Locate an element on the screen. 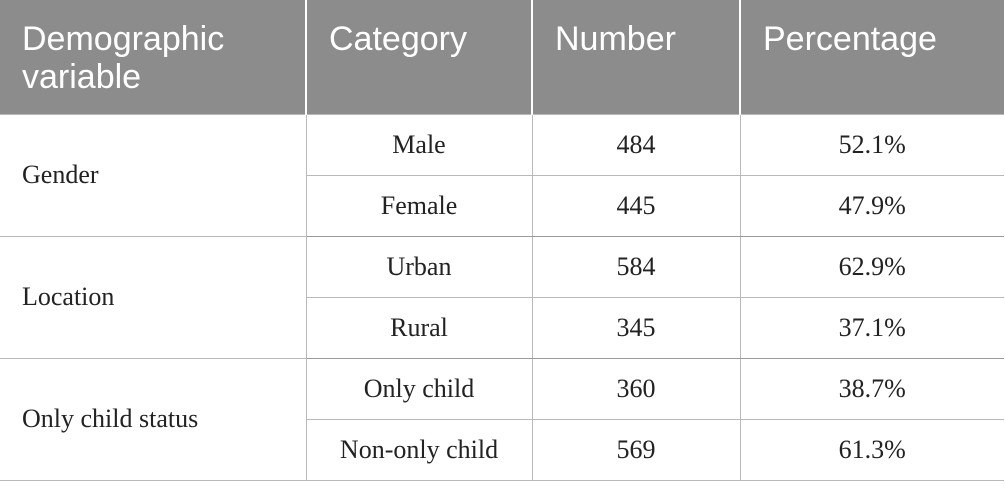  number-cell: 584 is located at coordinates (636, 266).